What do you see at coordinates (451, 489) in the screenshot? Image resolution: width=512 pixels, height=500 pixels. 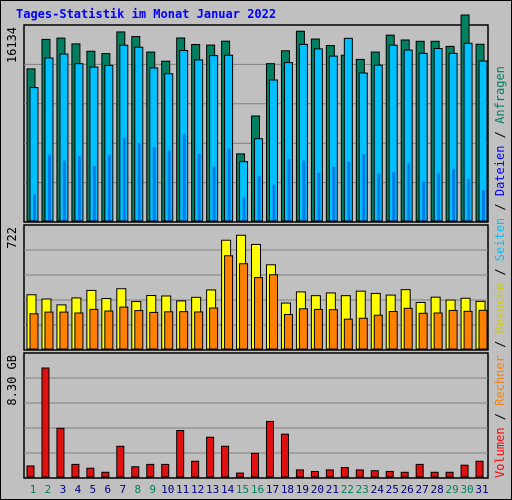 I see `day-label: 29` at bounding box center [451, 489].